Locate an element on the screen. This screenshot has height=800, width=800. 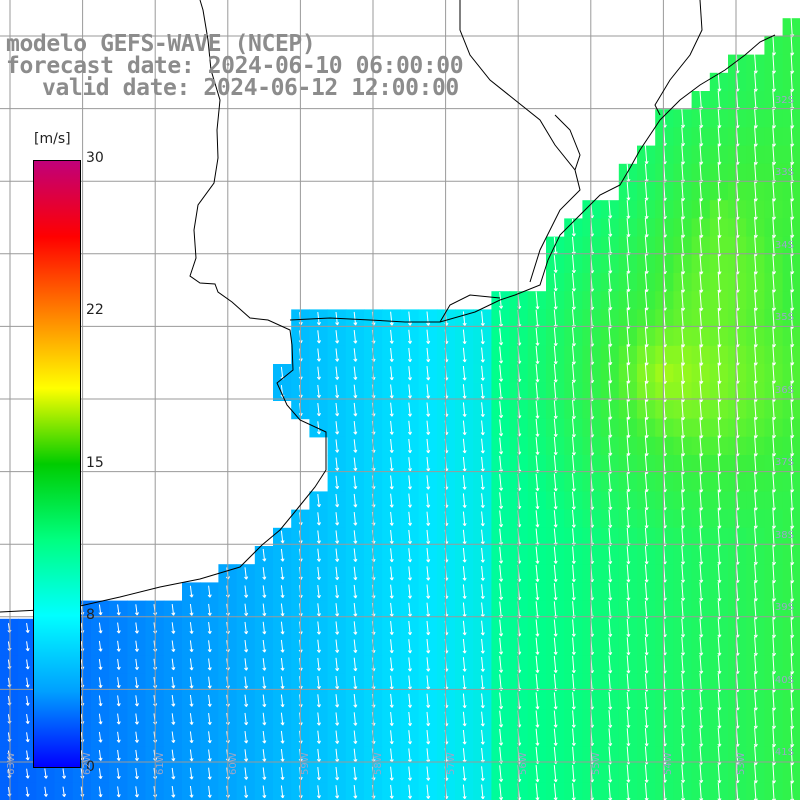
lon-label: 63W is located at coordinates (11, 763).